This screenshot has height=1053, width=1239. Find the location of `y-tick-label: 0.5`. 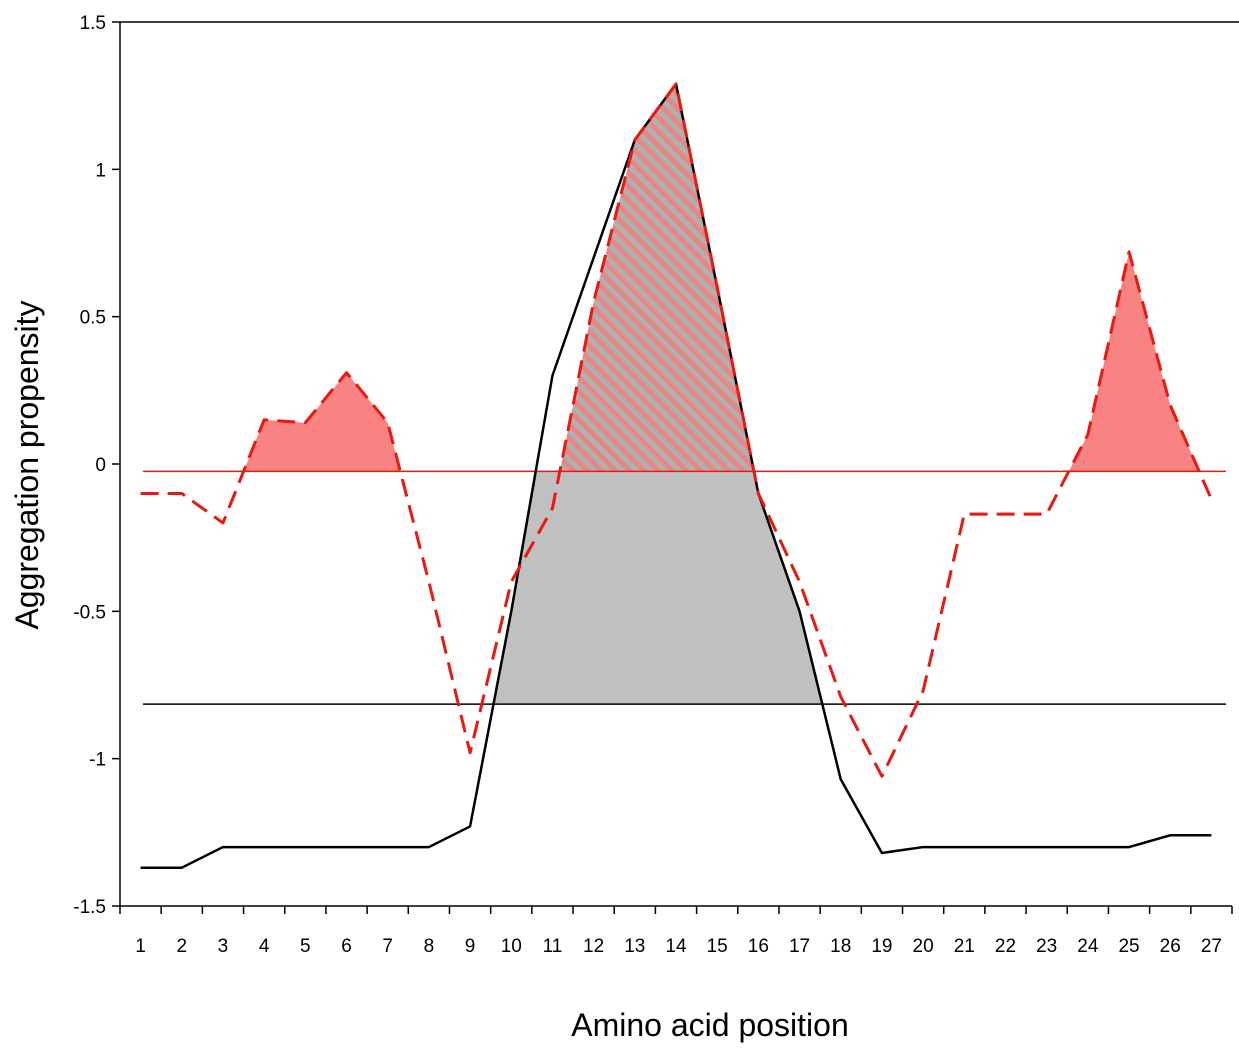

y-tick-label: 0.5 is located at coordinates (93, 318).